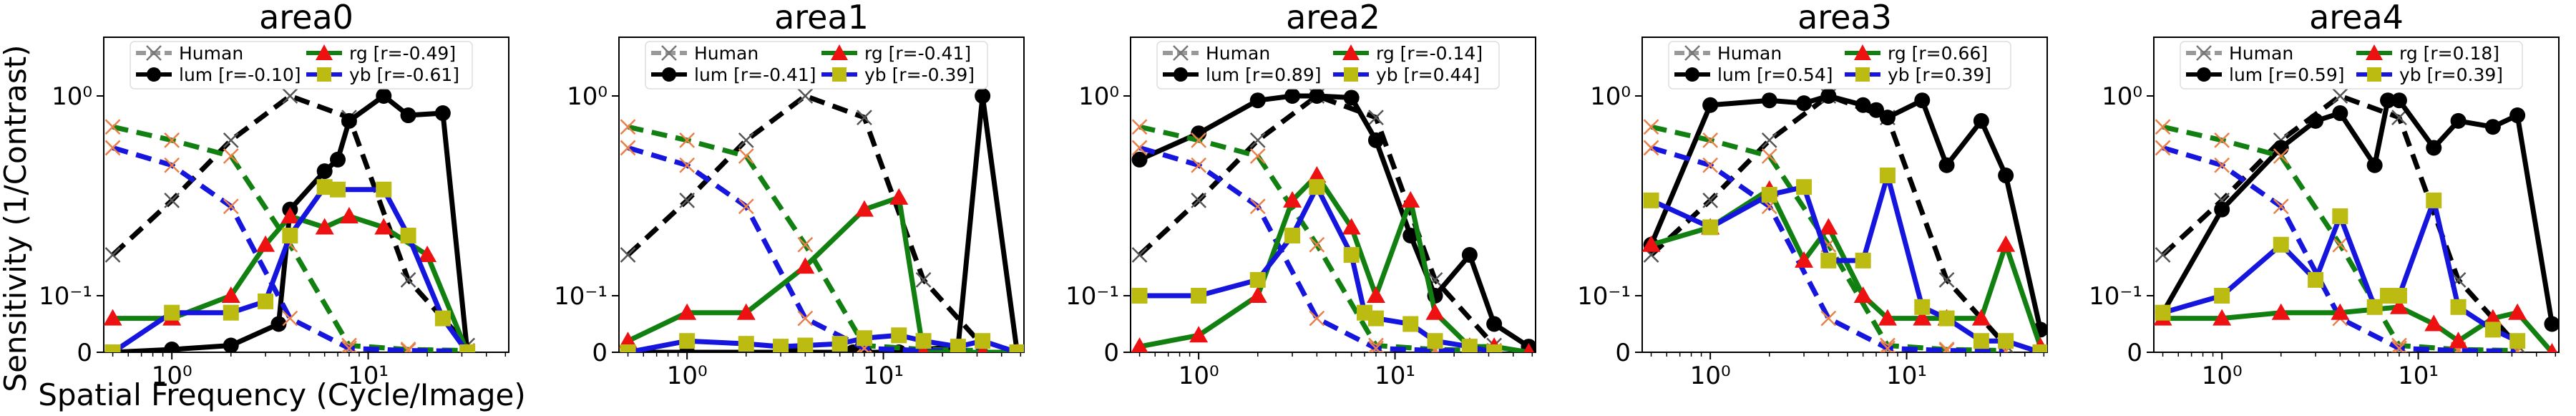  Describe the element at coordinates (1351, 52) in the screenshot. I see `legend-rg-marker` at that location.